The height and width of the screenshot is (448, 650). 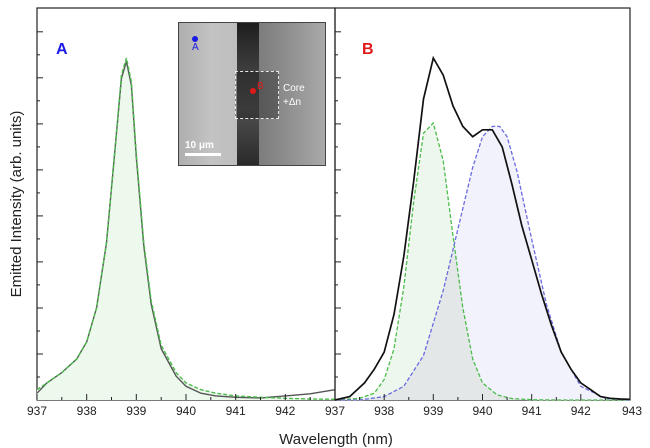 I want to click on inset-dot-a, so click(x=195, y=39).